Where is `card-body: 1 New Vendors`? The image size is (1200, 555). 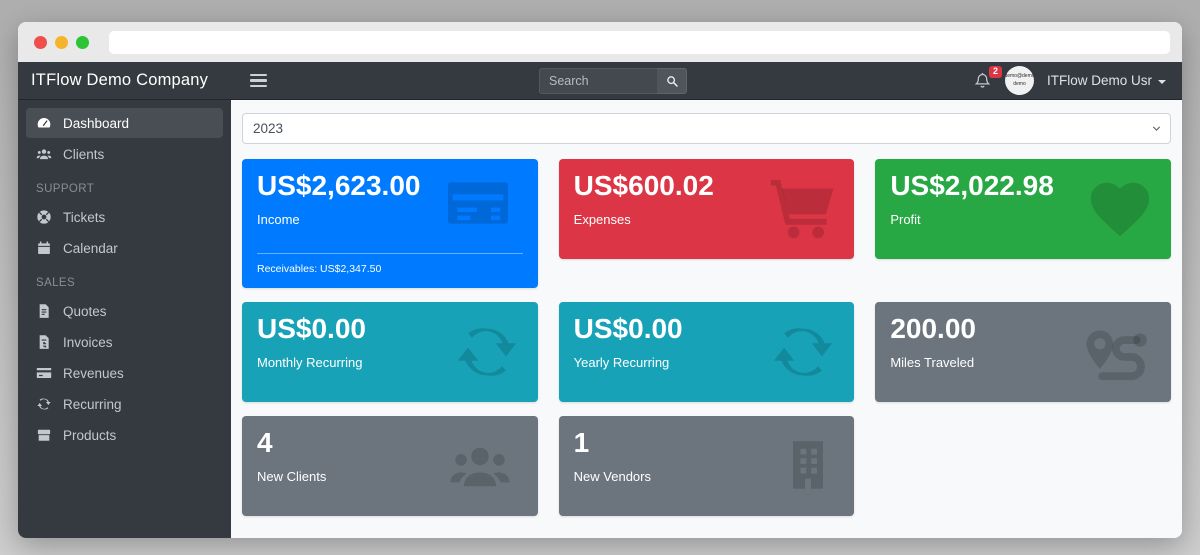
card-body: 1 New Vendors is located at coordinates (706, 455).